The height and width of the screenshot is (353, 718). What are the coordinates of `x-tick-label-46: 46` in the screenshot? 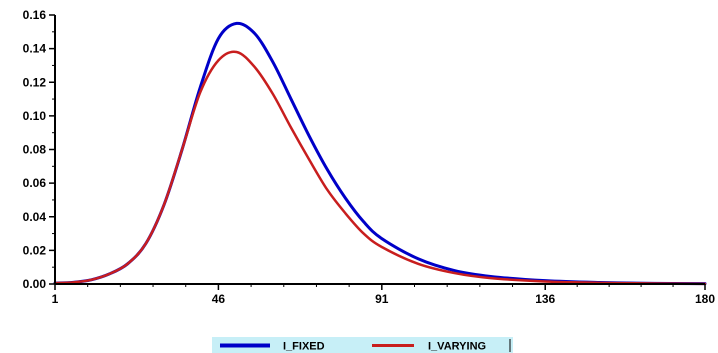 It's located at (219, 299).